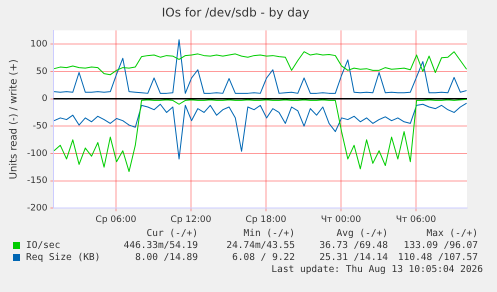 The image size is (497, 292). What do you see at coordinates (353, 245) in the screenshot?
I see `text: 36.73 /69.48` at bounding box center [353, 245].